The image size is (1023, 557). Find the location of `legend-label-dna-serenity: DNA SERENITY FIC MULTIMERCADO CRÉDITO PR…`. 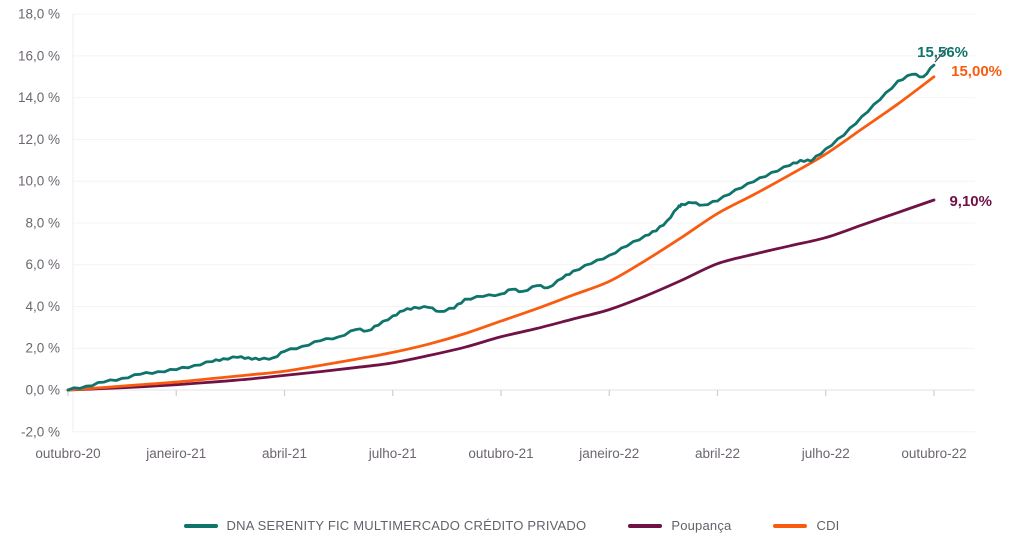

legend-label-dna-serenity: DNA SERENITY FIC MULTIMERCADO CRÉDITO PR… is located at coordinates (406, 525).